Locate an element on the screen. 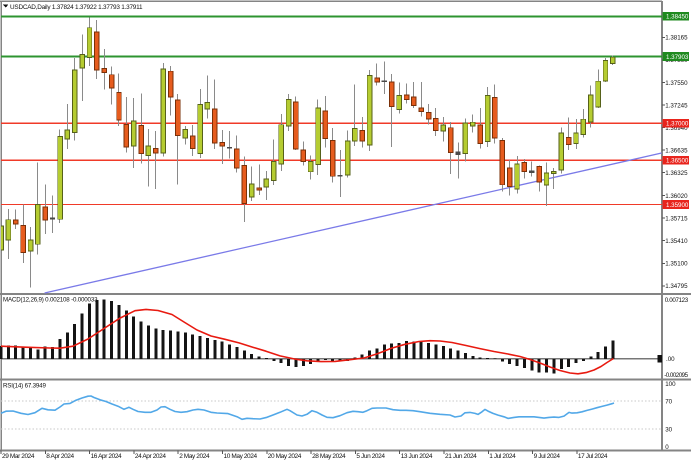 This screenshot has width=691, height=461. svg-text: 1.37903 is located at coordinates (677, 57).